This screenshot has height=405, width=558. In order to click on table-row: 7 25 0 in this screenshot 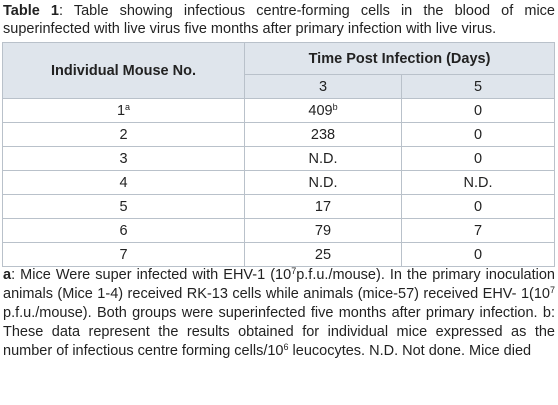, I will do `click(278, 254)`.